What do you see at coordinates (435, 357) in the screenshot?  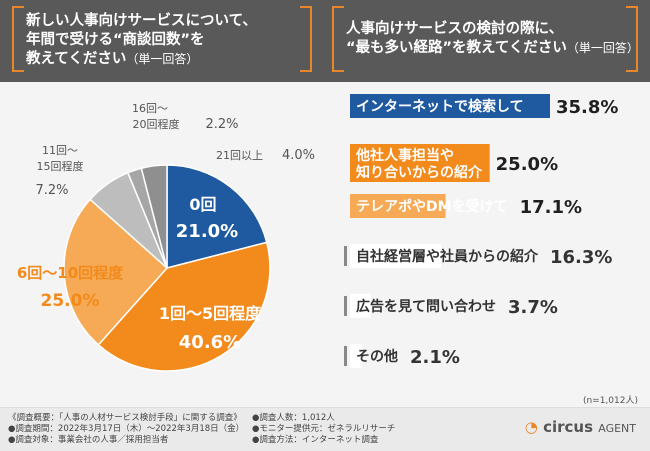 I see `bar-value-label: 2.1%` at bounding box center [435, 357].